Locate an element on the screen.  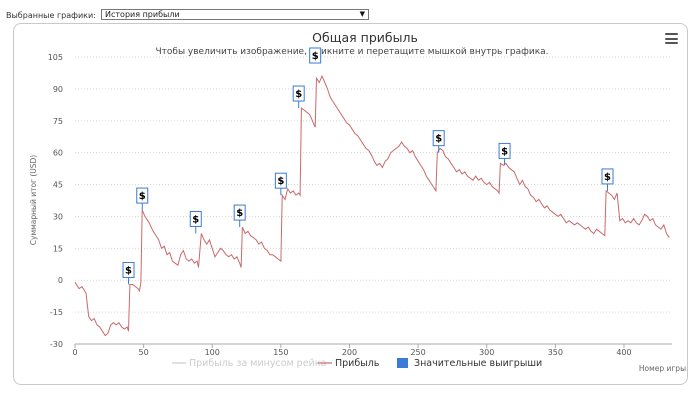
y-tick-label: 105 is located at coordinates (55, 57).